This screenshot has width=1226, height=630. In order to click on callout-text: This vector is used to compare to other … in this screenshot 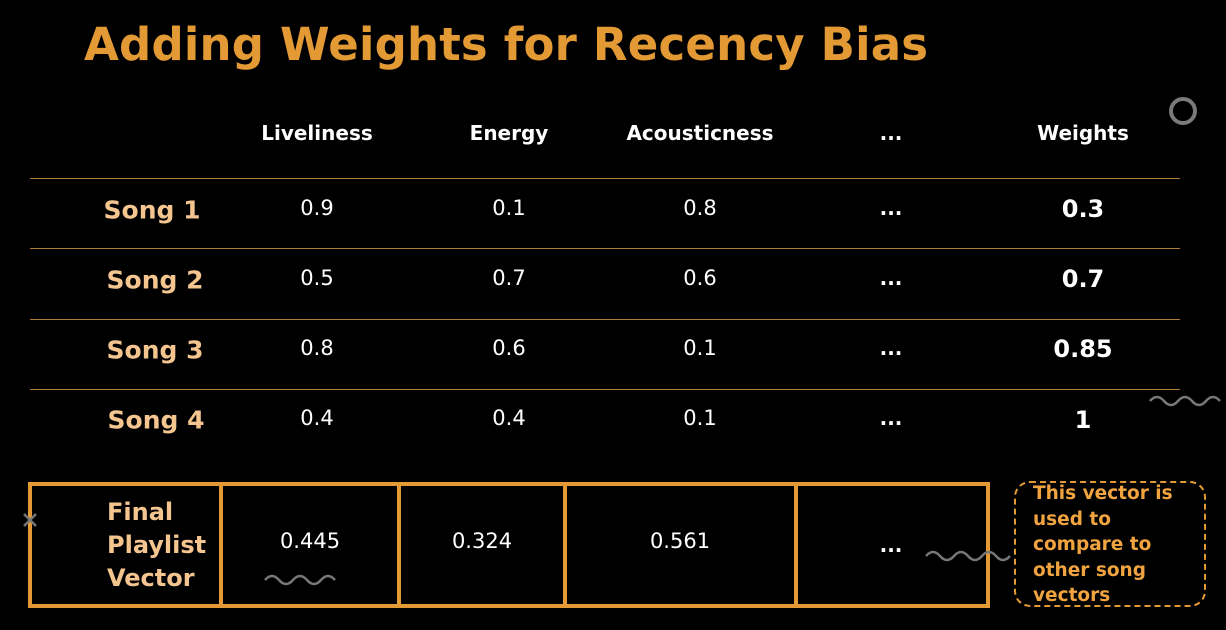, I will do `click(1103, 544)`.